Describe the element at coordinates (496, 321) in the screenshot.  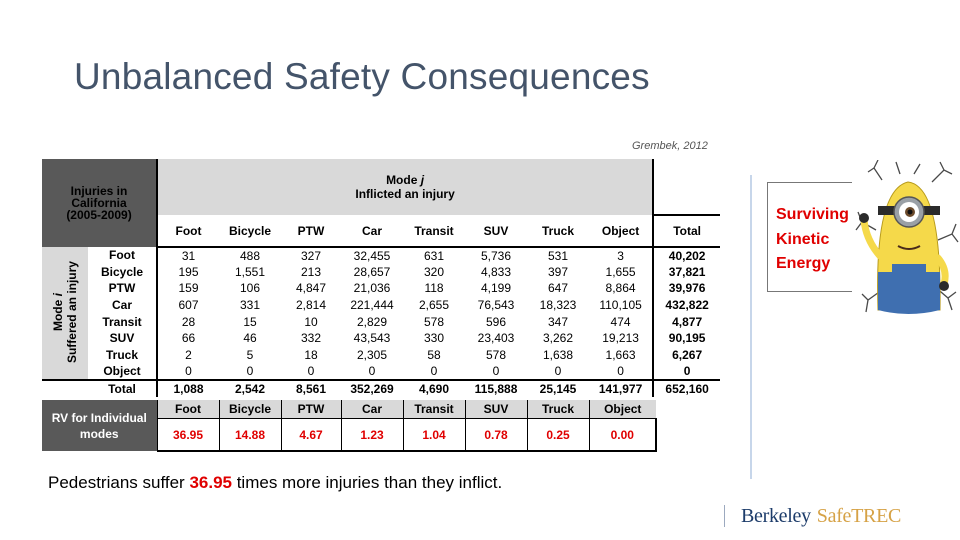
I see `table-cell: 596` at that location.